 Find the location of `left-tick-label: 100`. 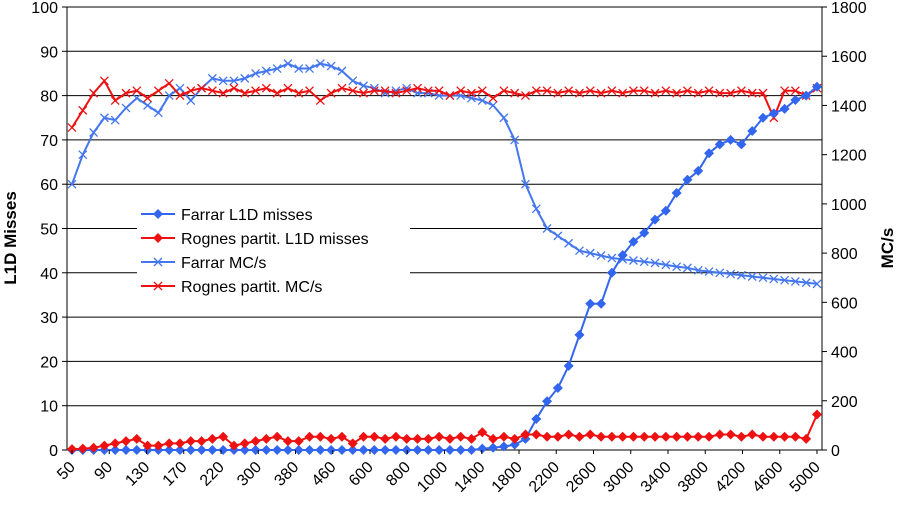

left-tick-label: 100 is located at coordinates (44, 8).